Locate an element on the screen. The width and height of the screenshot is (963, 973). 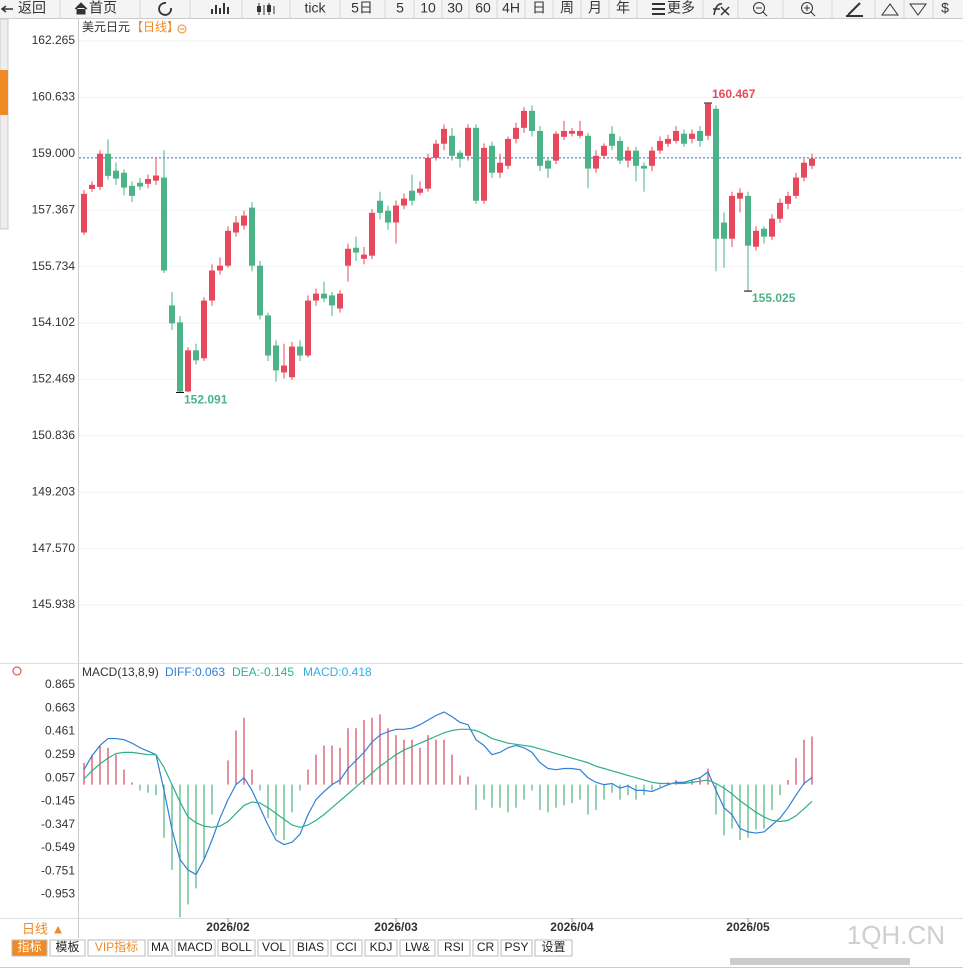
indicator-tab: PSY is located at coordinates (516, 947).